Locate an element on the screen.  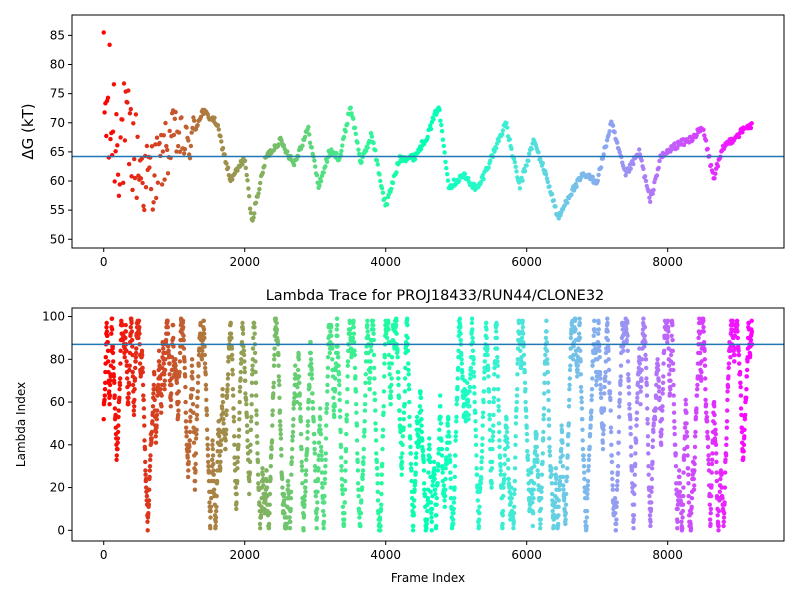
y-tick-label: 50 is located at coordinates (57, 239).